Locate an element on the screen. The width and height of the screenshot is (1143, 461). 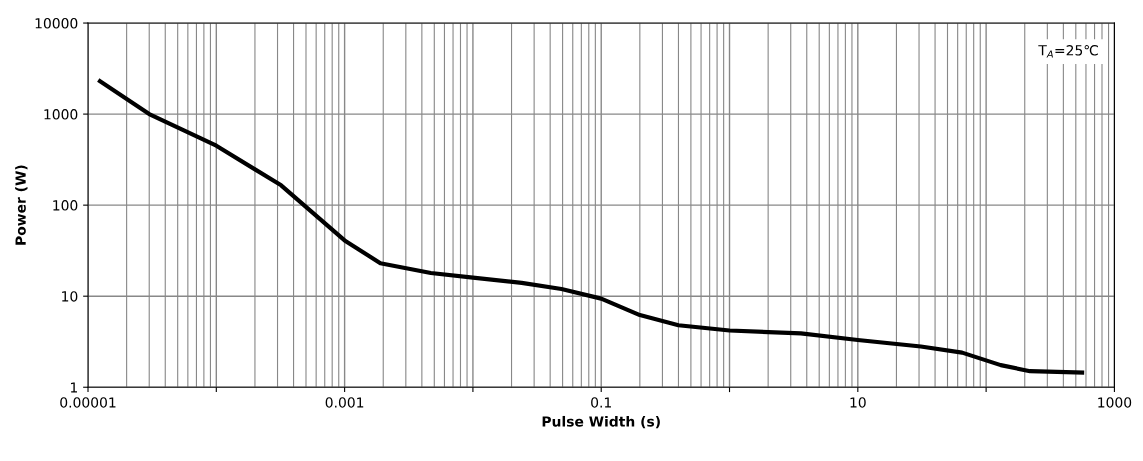
x-tick-label: 0.1 is located at coordinates (601, 402).